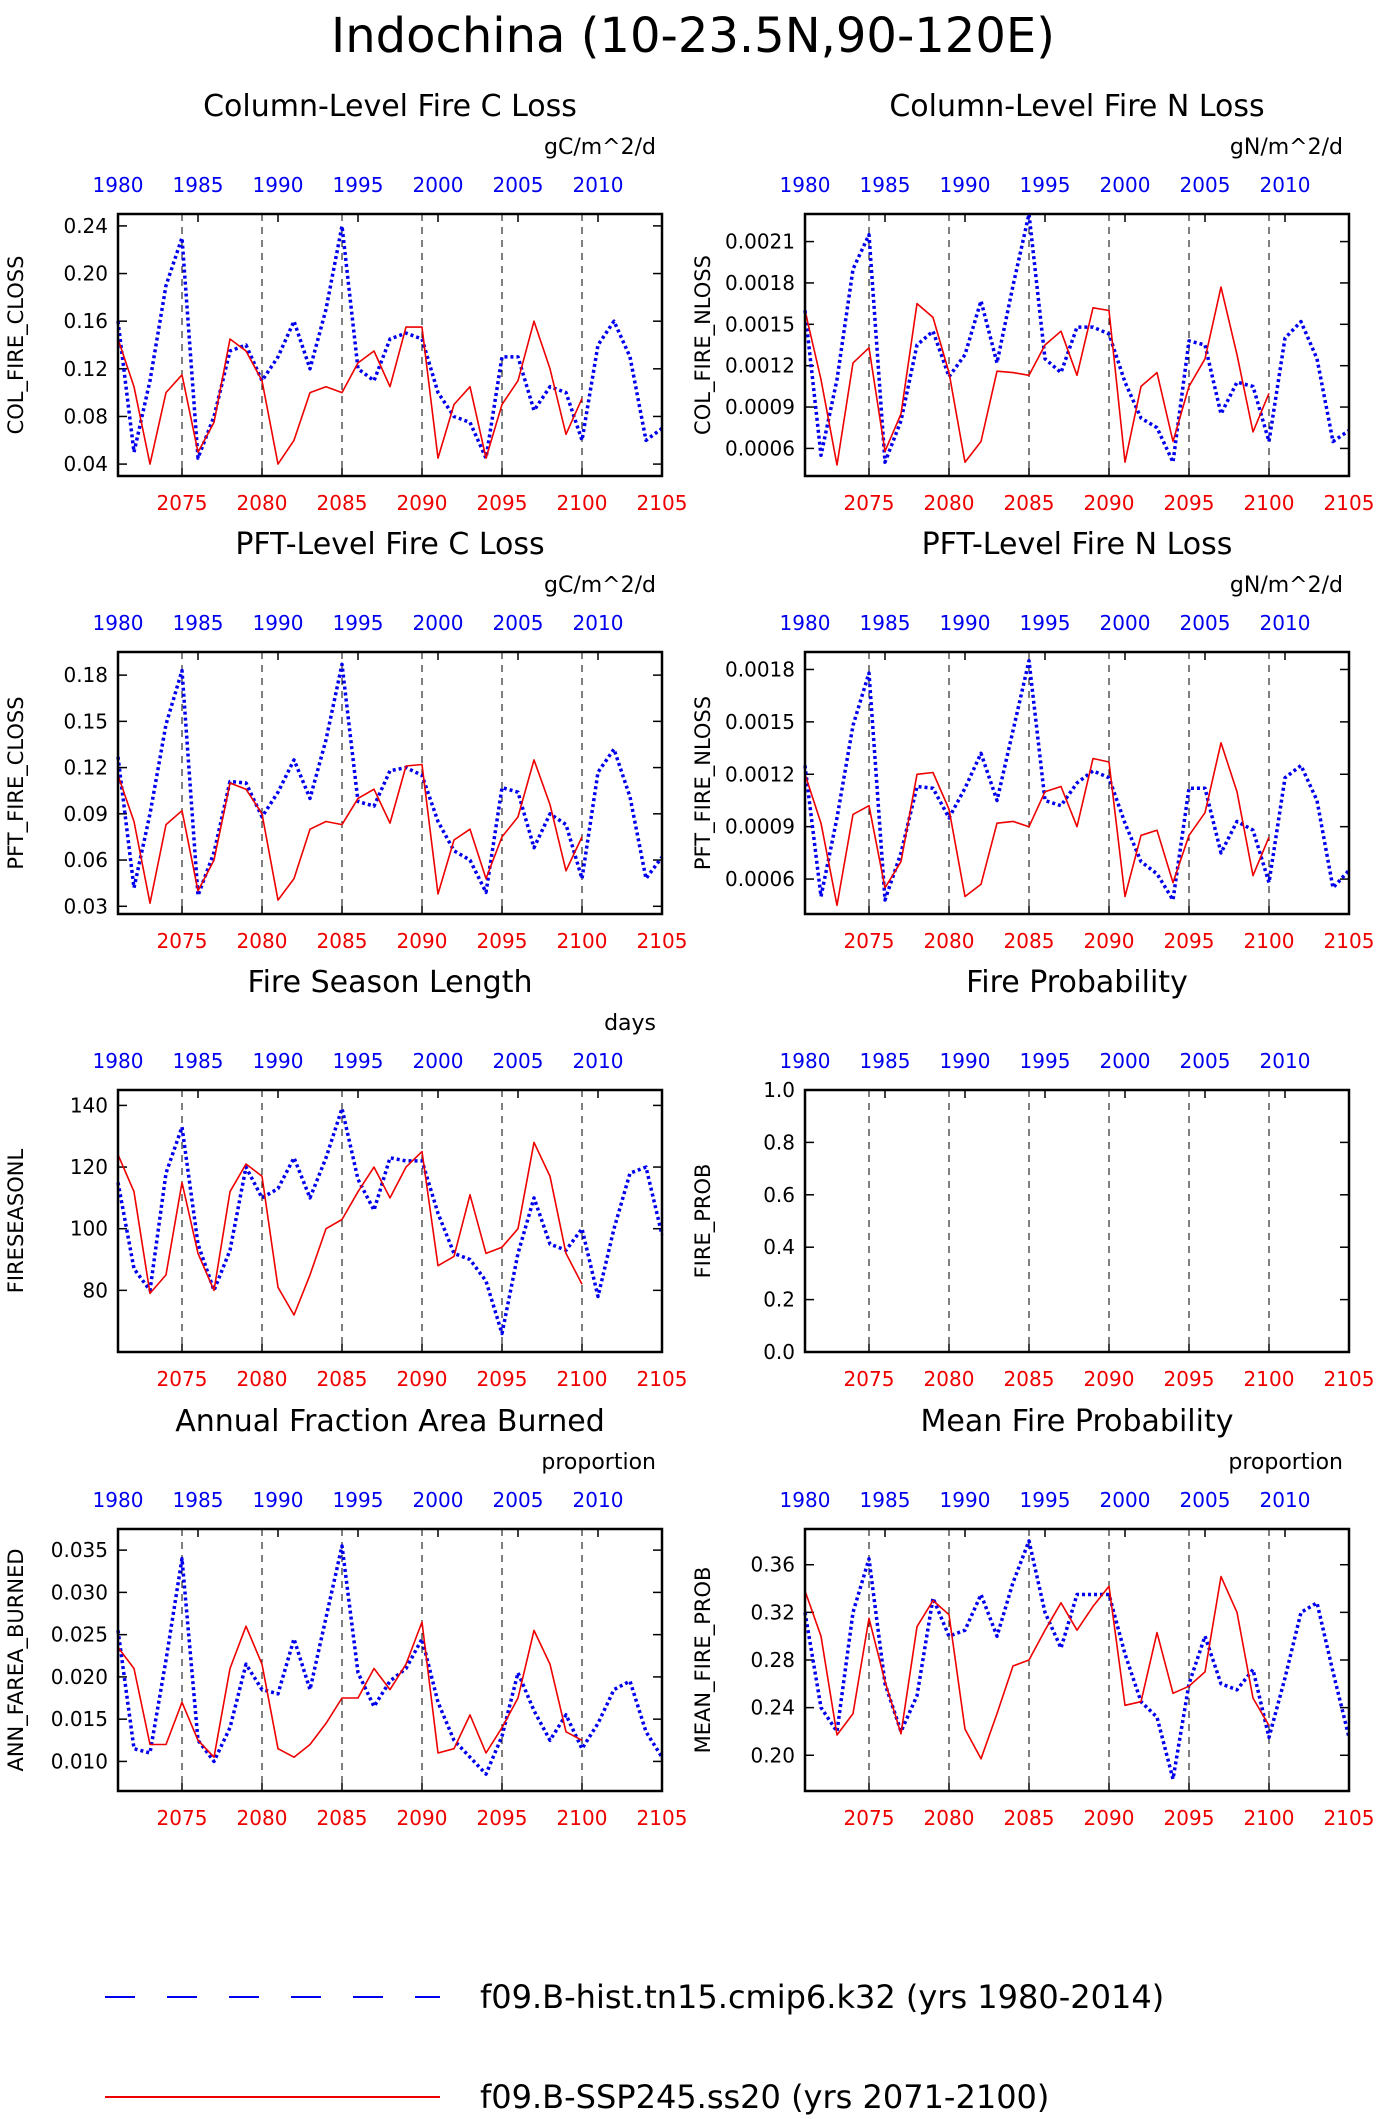  What do you see at coordinates (389, 544) in the screenshot?
I see `panel-title: PFT-Level Fire C Loss` at bounding box center [389, 544].